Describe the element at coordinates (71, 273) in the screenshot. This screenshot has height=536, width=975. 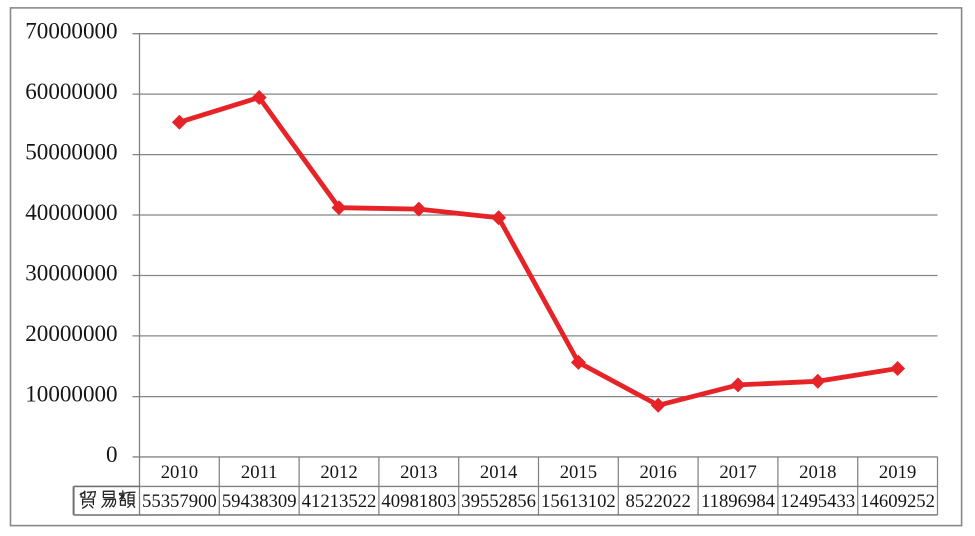
I see `svg-text: 30000000` at that location.